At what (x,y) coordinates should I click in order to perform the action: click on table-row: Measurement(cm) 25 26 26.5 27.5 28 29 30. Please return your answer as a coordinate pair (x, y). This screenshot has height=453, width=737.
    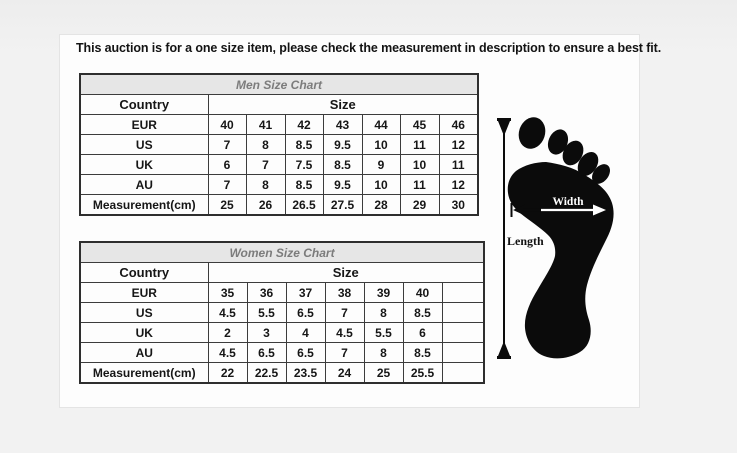
    Looking at the image, I should click on (279, 205).